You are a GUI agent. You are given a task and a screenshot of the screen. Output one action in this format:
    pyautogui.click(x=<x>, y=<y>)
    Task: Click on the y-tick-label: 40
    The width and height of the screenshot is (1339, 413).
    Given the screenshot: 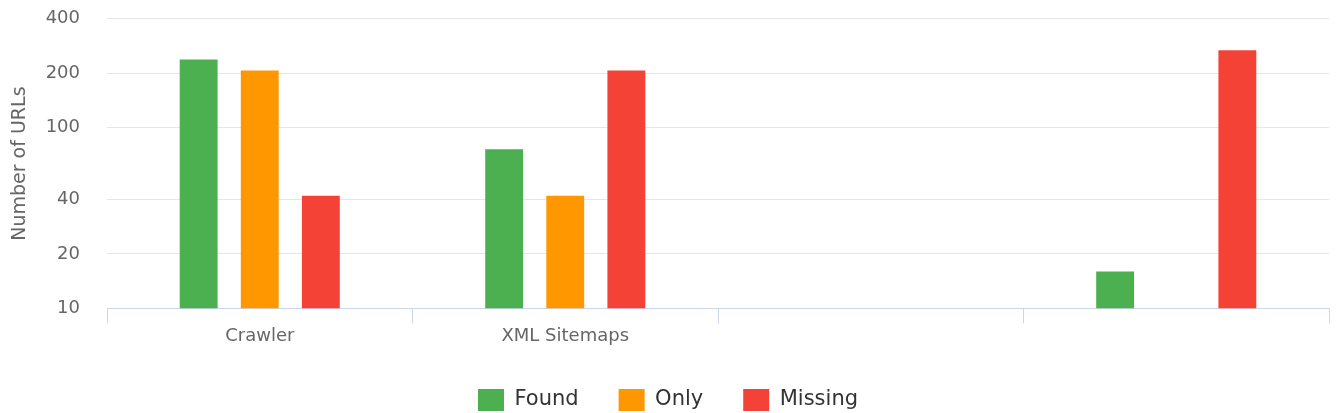 What is the action you would take?
    pyautogui.click(x=68, y=198)
    